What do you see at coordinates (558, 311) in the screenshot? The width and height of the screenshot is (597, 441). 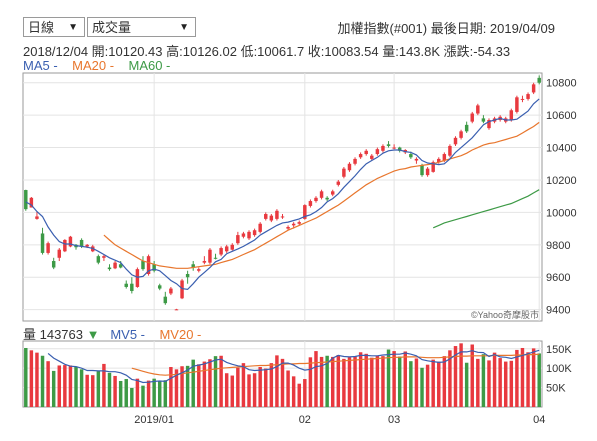 I see `price-tick-label: 9400` at bounding box center [558, 311].